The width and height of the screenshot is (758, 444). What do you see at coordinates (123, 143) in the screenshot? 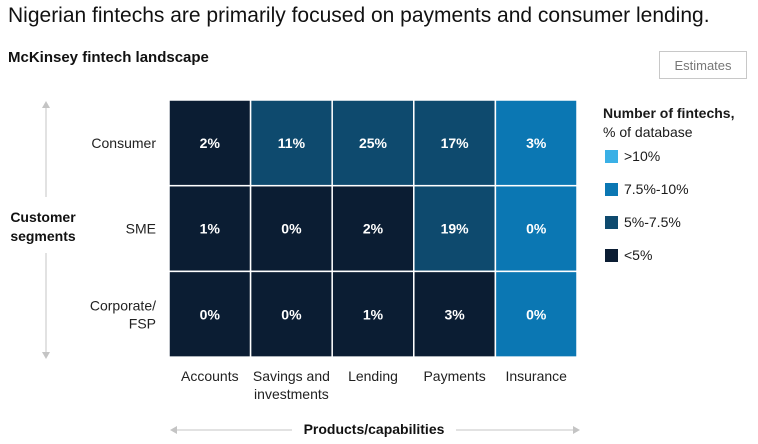
I see `y-tick-label: Consumer` at bounding box center [123, 143].